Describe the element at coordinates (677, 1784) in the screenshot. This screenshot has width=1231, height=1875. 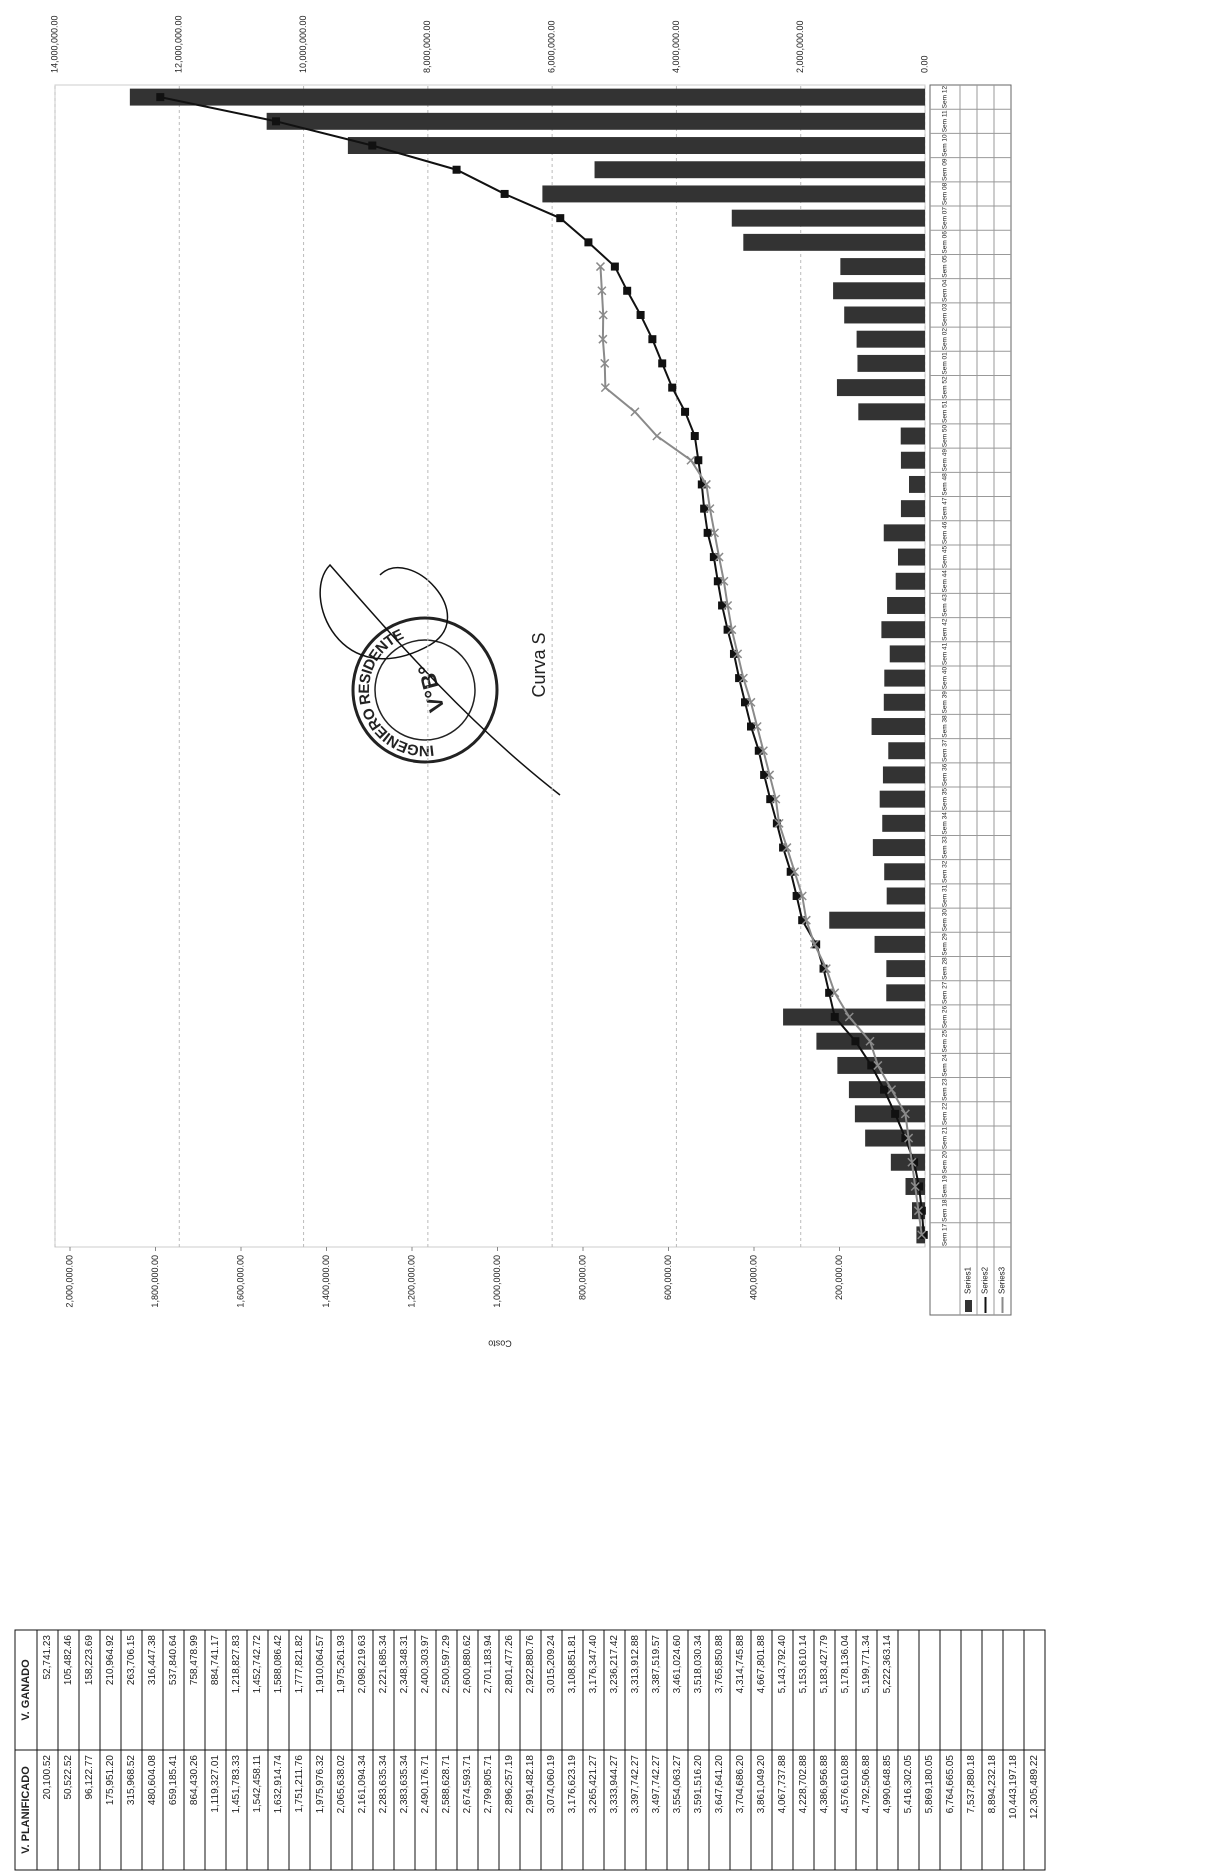
I see `table-value: 3,554,063.27` at that location.